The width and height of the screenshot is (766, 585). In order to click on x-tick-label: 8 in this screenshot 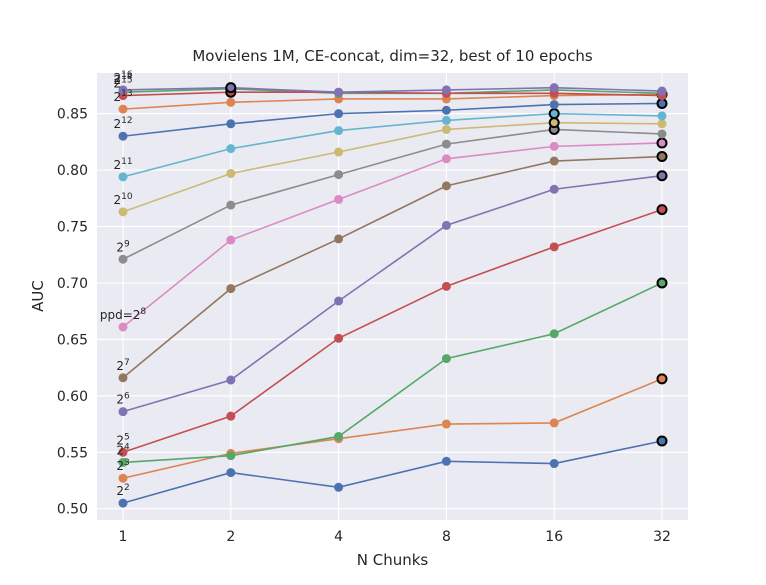, I will do `click(446, 537)`.